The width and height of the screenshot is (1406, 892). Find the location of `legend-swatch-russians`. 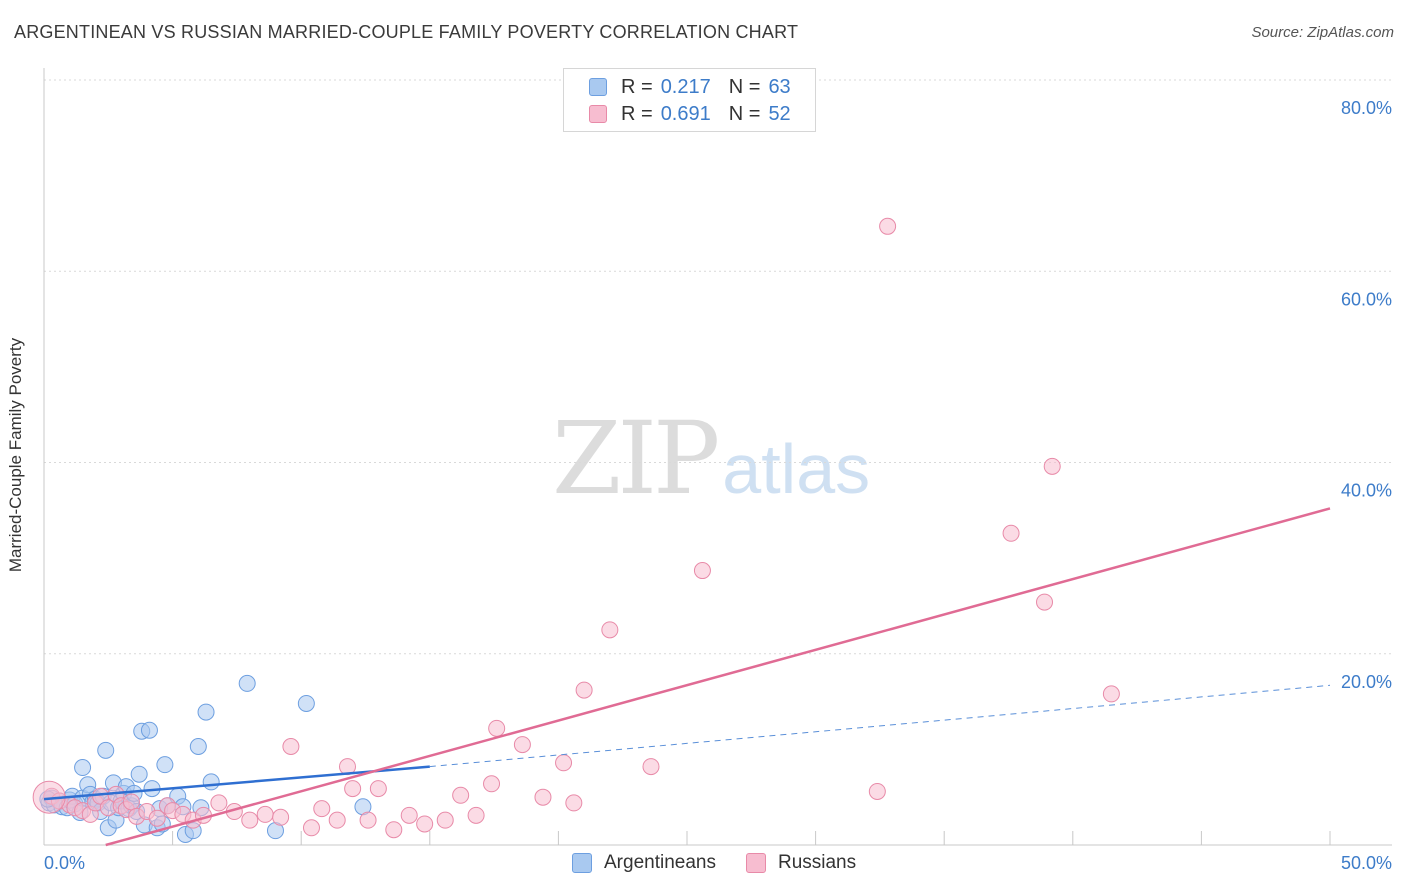

legend-swatch-russians is located at coordinates (598, 114).